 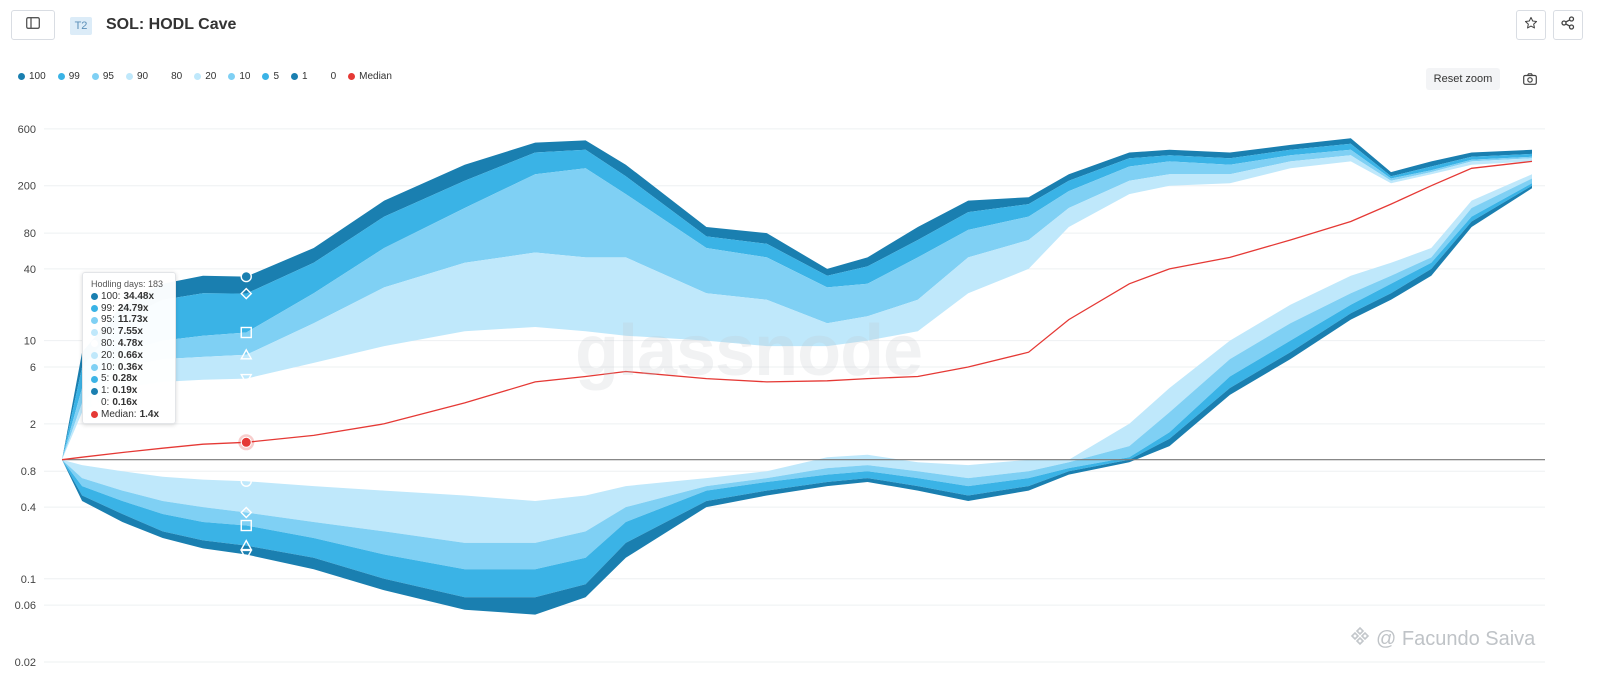 What do you see at coordinates (108, 367) in the screenshot?
I see `tooltip-label: 10:` at bounding box center [108, 367].